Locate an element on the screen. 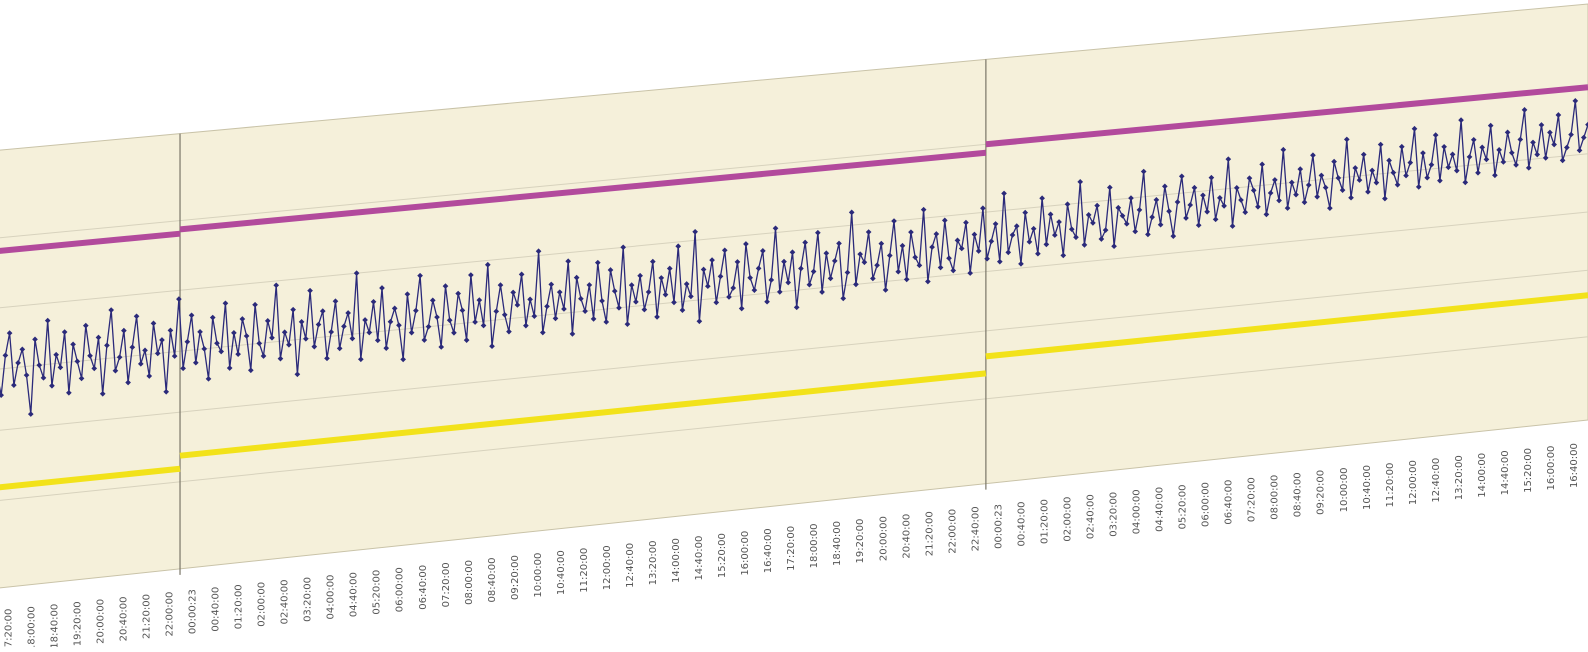  x-tick-label: 13:20:00 is located at coordinates (653, 562).